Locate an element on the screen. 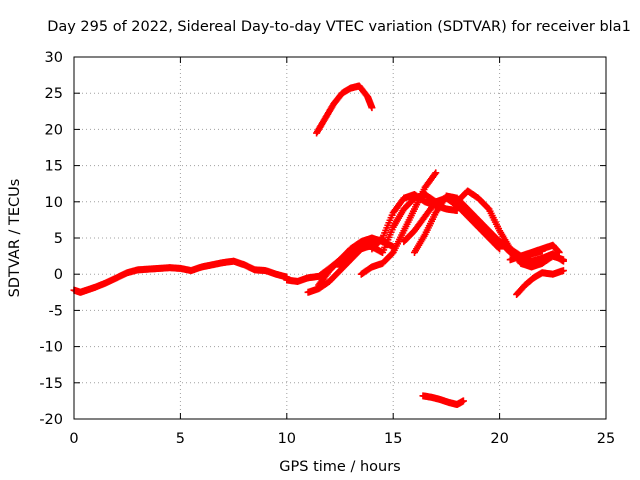  x-tick-label: 5 is located at coordinates (180, 439).